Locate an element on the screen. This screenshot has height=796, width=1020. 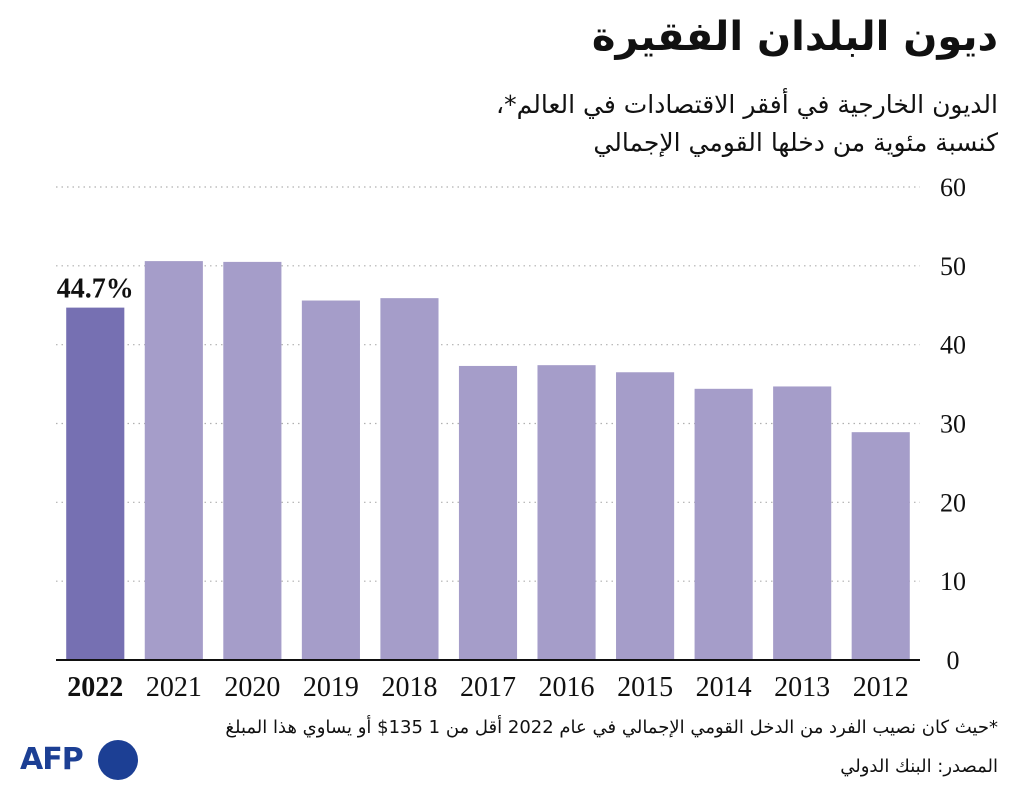
x-tick-label: 2016 is located at coordinates (567, 687).